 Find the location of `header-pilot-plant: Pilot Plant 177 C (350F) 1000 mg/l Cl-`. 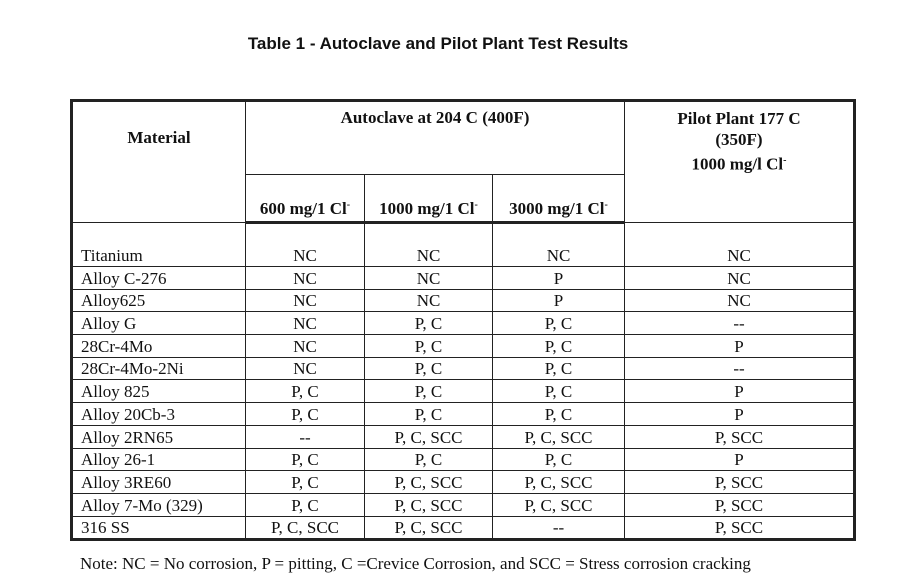

header-pilot-plant: Pilot Plant 177 C (350F) 1000 mg/l Cl- is located at coordinates (739, 161).